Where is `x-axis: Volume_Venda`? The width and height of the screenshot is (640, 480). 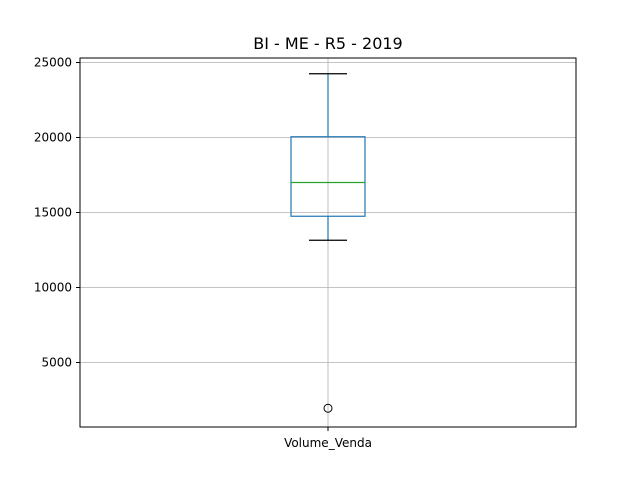
x-axis: Volume_Venda is located at coordinates (328, 438).